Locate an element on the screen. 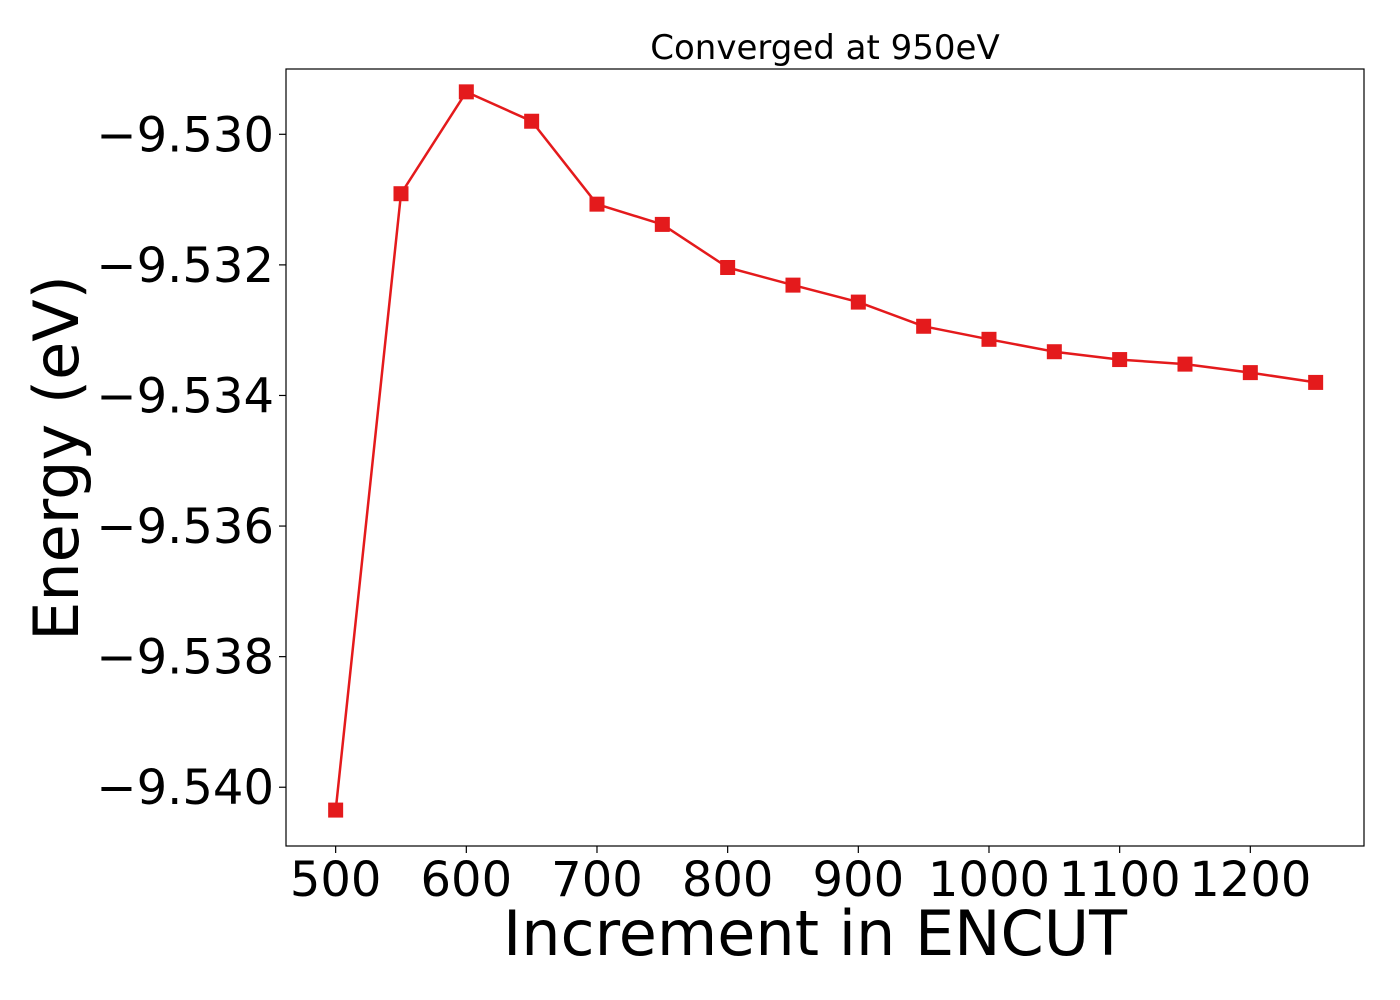 The height and width of the screenshot is (1000, 1400). x-axis-label: Increment in ENCUT is located at coordinates (815, 933).